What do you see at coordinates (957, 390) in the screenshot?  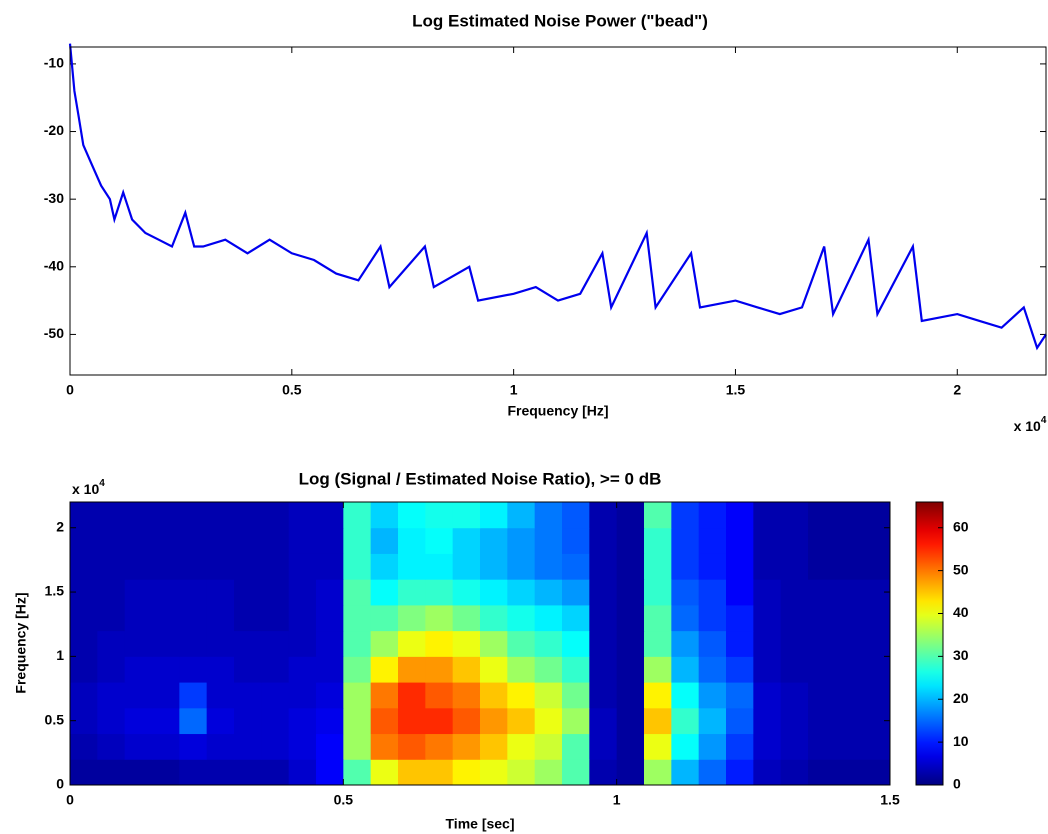 I see `x-tick-label: 2` at bounding box center [957, 390].